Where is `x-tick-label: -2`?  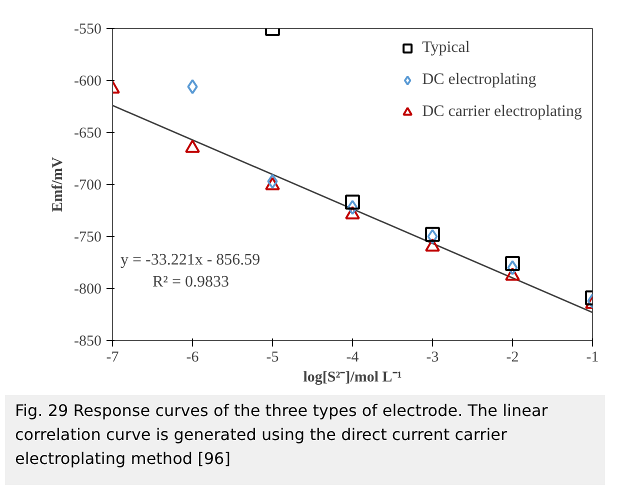
x-tick-label: -2 is located at coordinates (512, 358).